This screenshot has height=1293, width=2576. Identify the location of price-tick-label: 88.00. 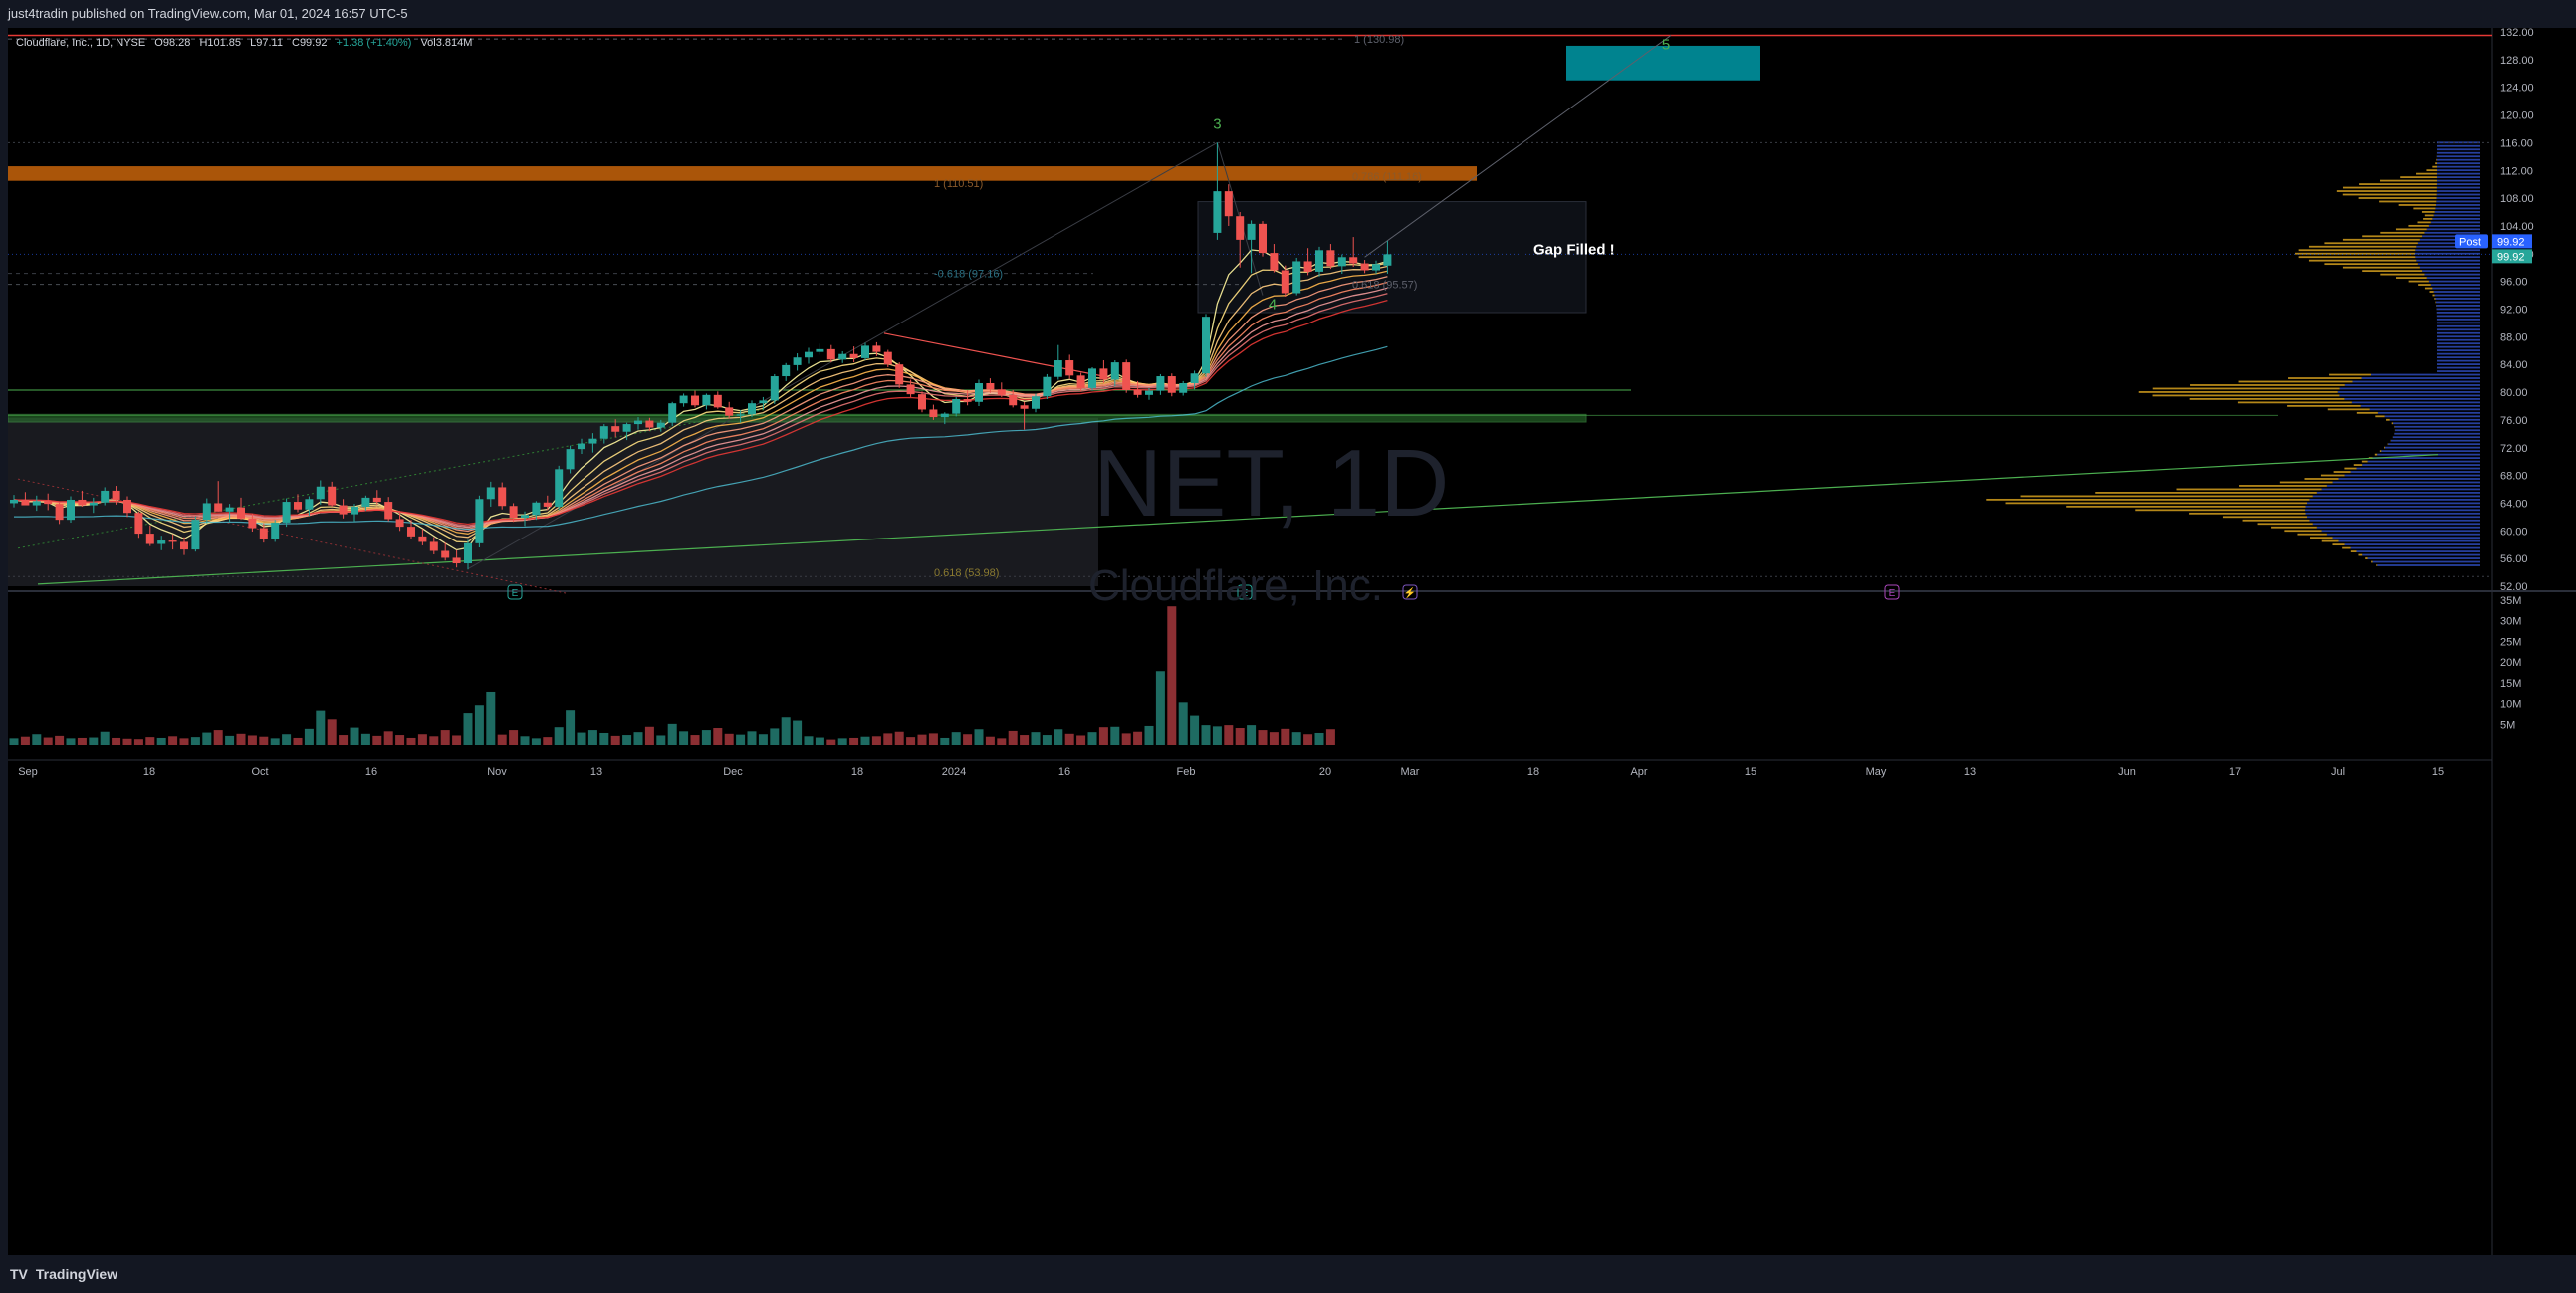
(2514, 337).